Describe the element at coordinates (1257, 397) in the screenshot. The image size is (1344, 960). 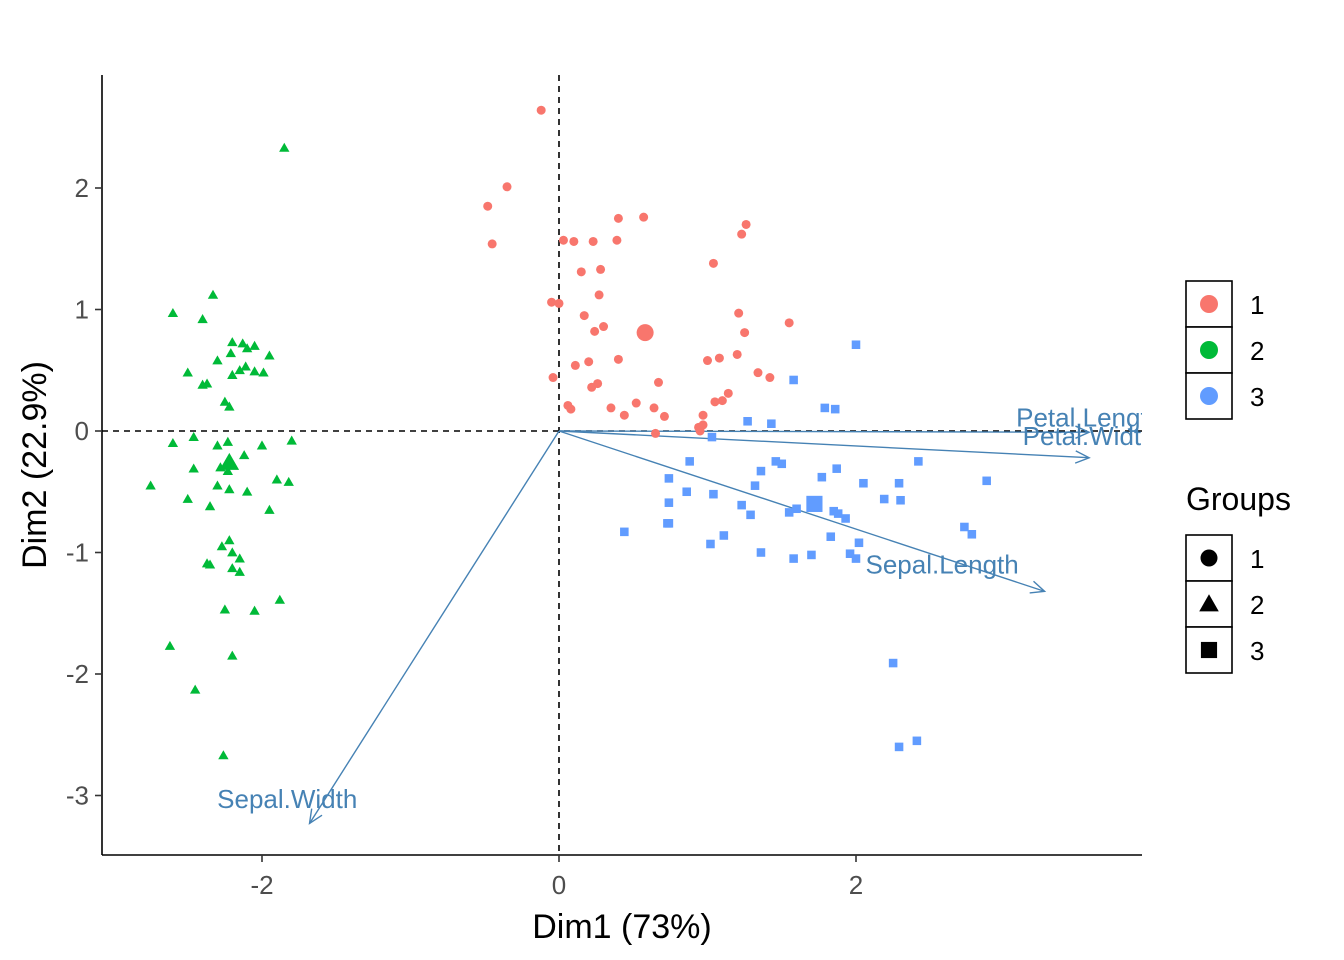
I see `legend-label-color: 3` at that location.